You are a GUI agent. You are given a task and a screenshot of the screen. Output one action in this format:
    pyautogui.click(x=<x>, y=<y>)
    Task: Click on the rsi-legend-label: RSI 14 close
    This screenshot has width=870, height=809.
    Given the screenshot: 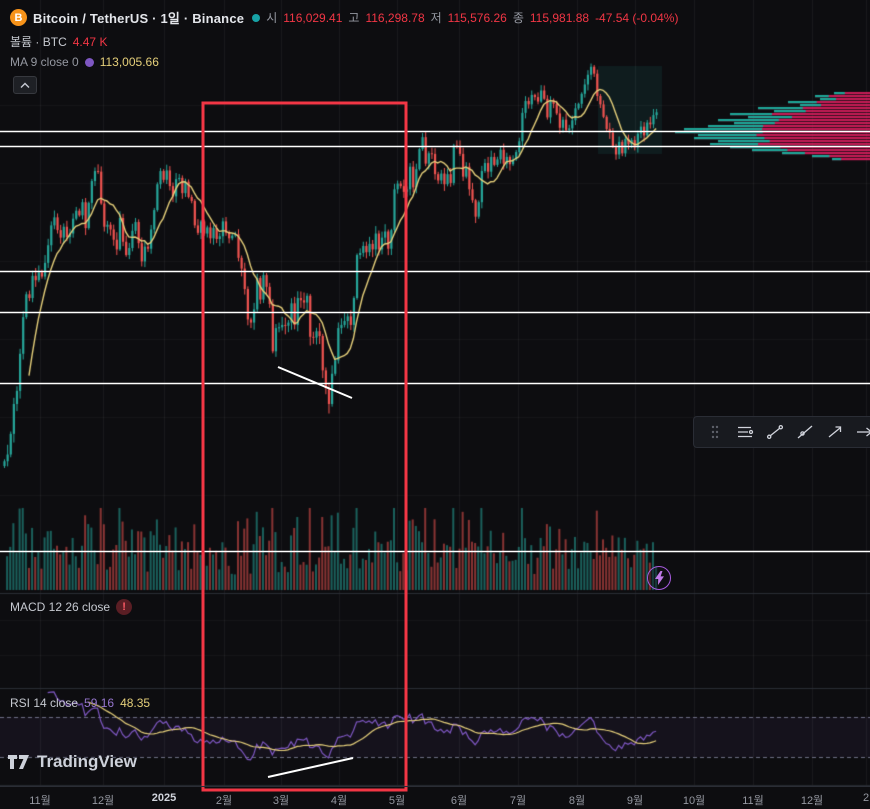 What is the action you would take?
    pyautogui.click(x=44, y=703)
    